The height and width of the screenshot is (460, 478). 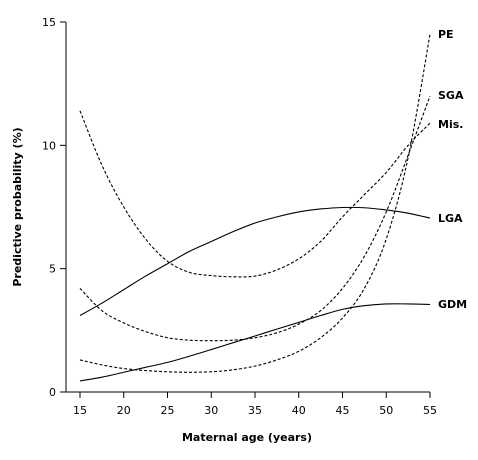 I want to click on x-tick-label: 55, so click(x=430, y=410).